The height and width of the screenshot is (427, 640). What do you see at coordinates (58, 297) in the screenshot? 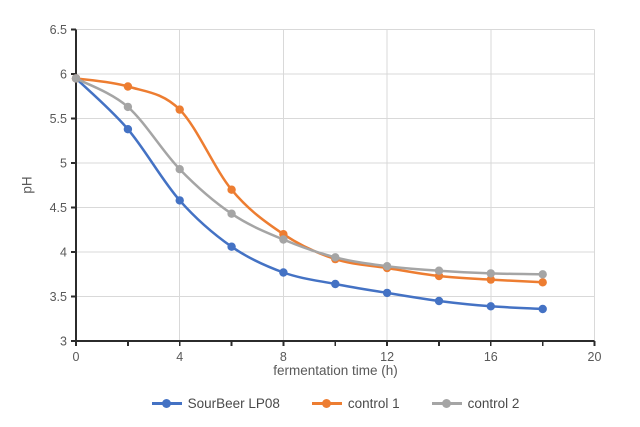
I see `y-tick-label: 3.5` at bounding box center [58, 297].